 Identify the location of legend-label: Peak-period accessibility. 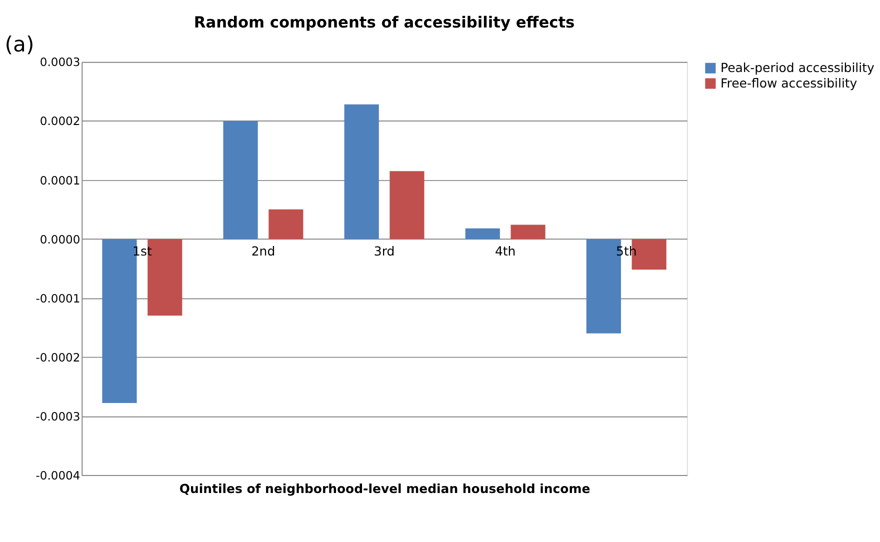
(797, 67).